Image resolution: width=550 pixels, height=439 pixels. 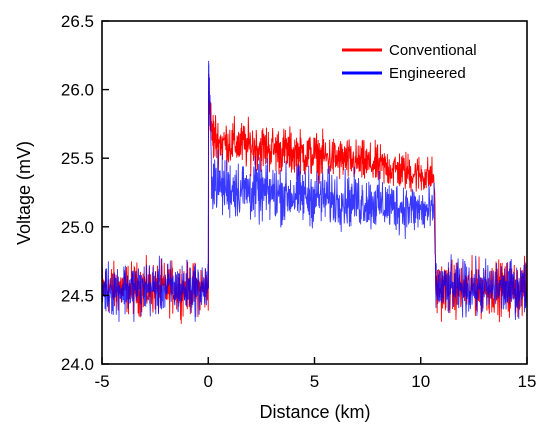 What do you see at coordinates (77, 158) in the screenshot?
I see `y-tick-label: 25.5` at bounding box center [77, 158].